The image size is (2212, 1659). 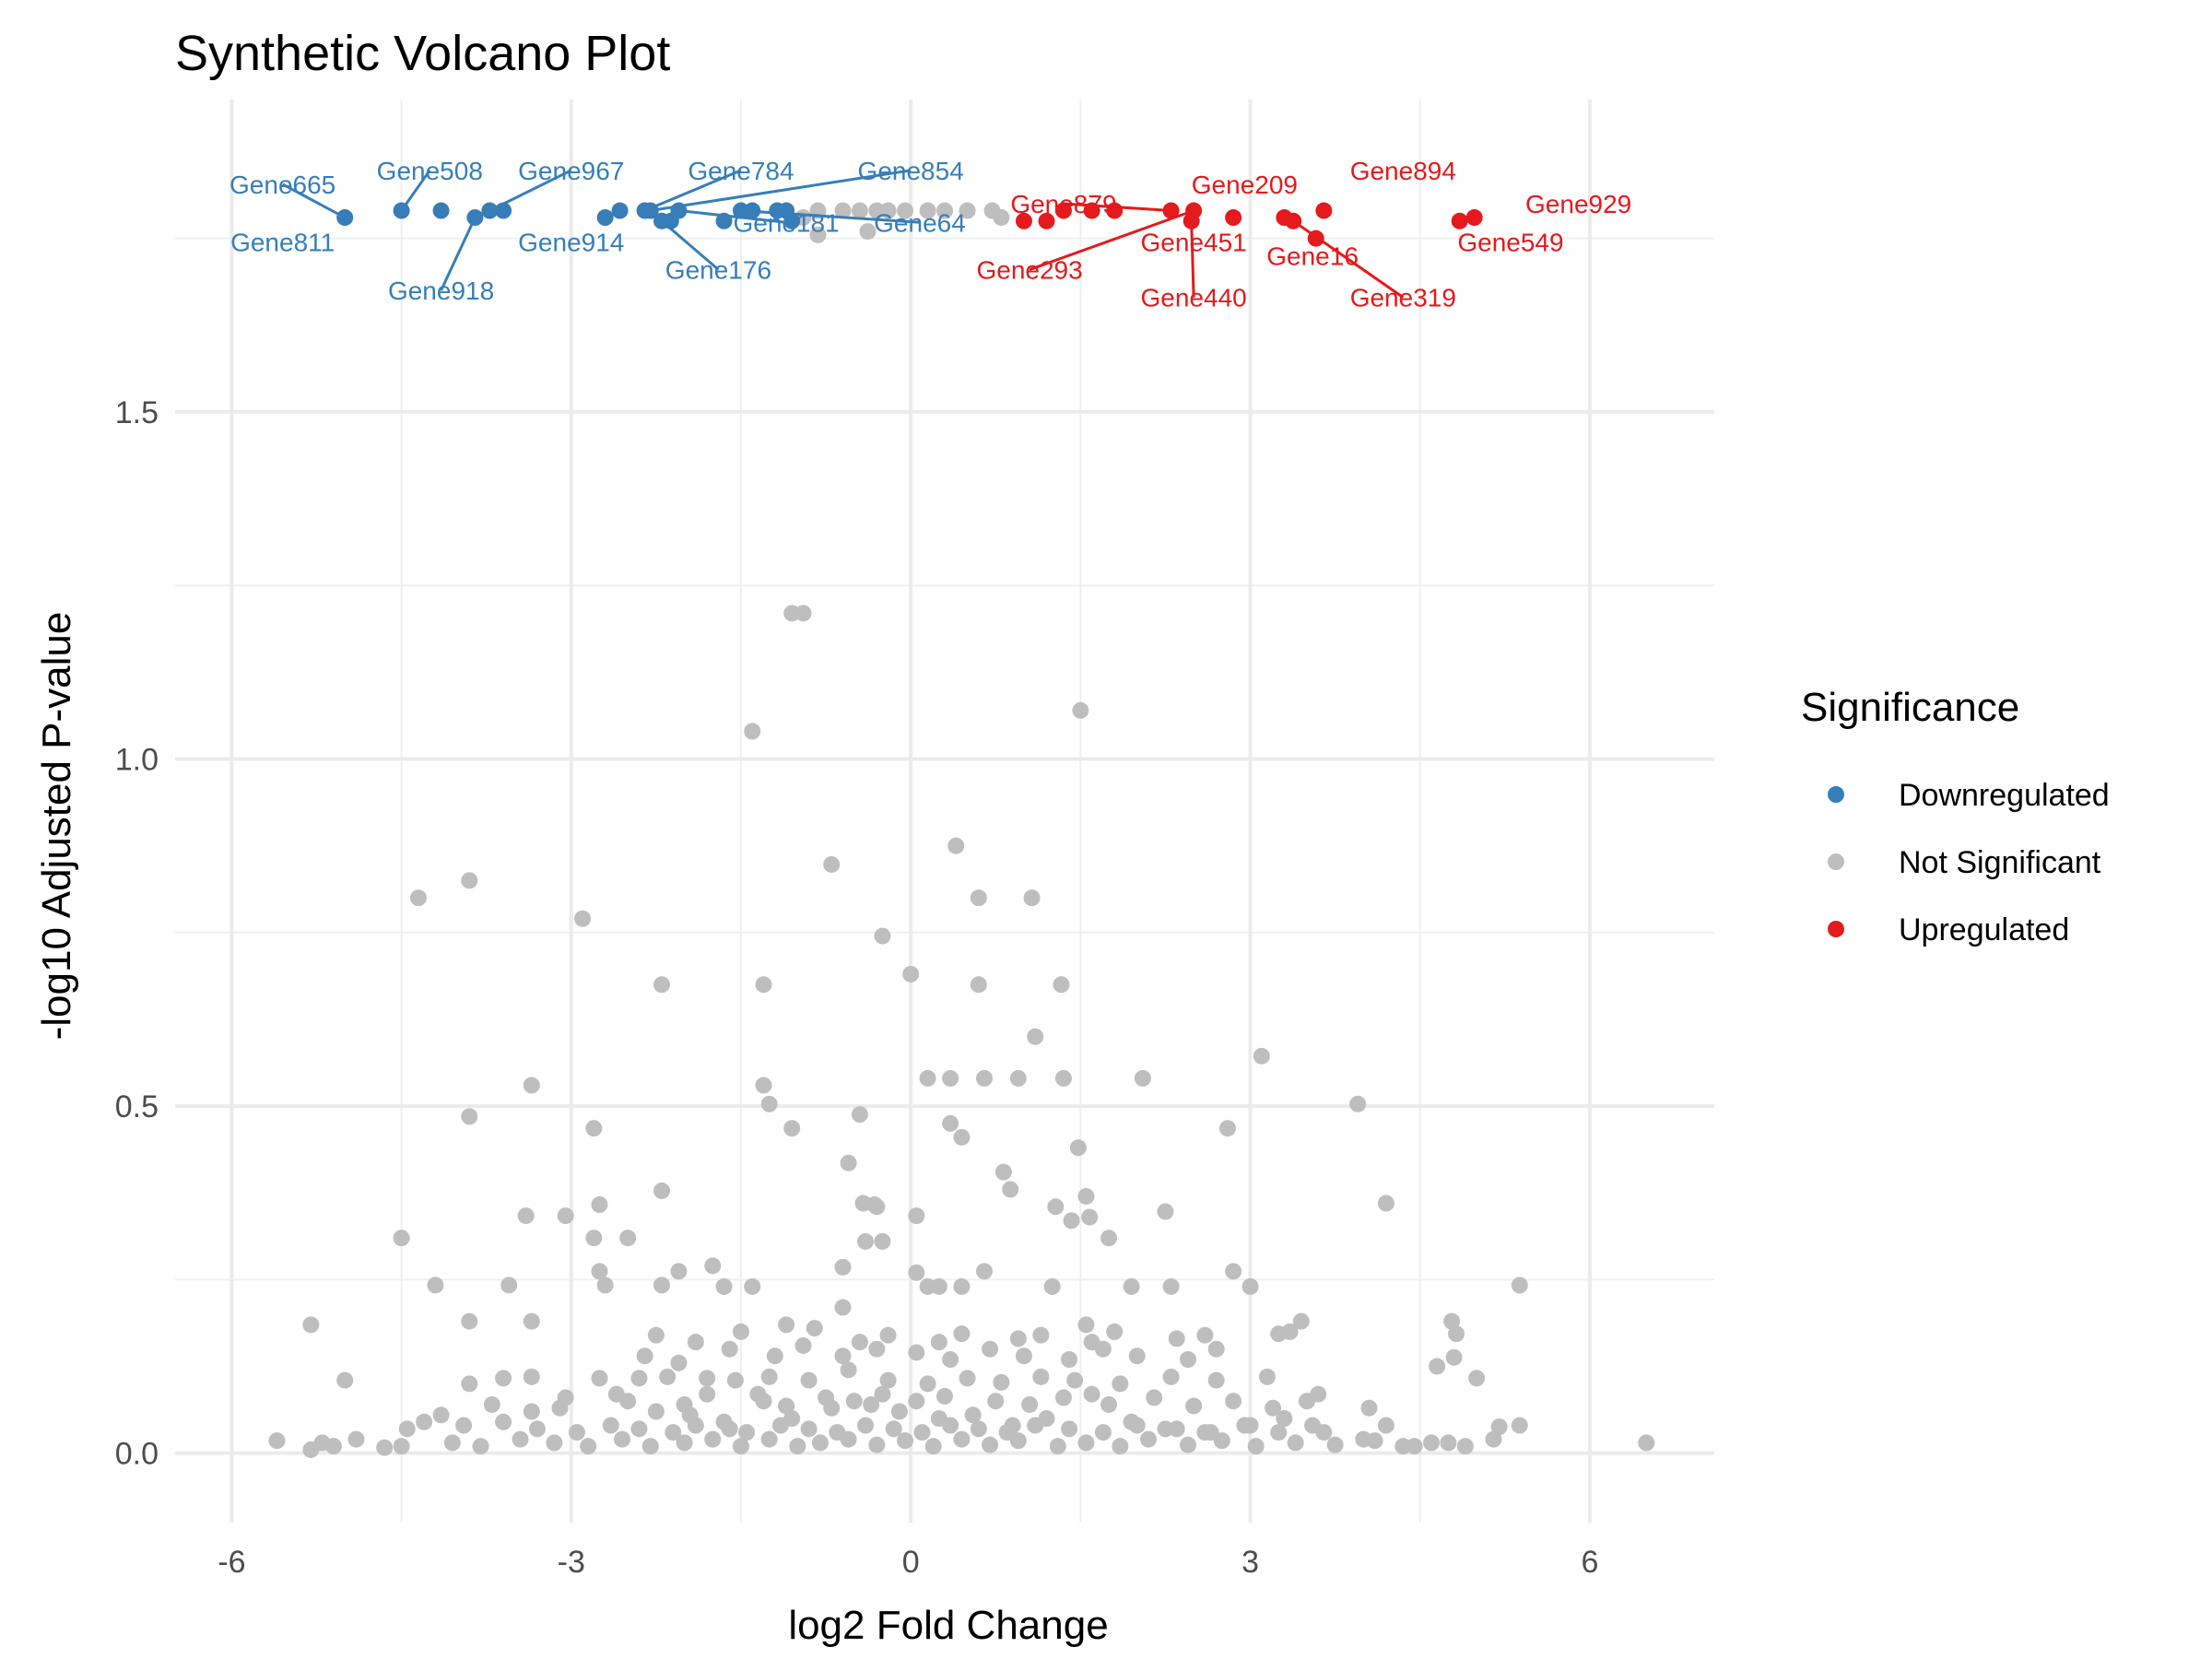 What do you see at coordinates (571, 242) in the screenshot?
I see `gene-label: Gene914` at bounding box center [571, 242].